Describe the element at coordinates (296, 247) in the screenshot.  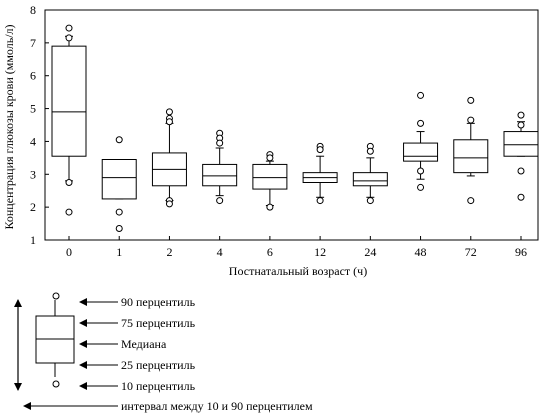
I see `x-axis: 0 1 2 4 6 12 24 48 72 96` at that location.